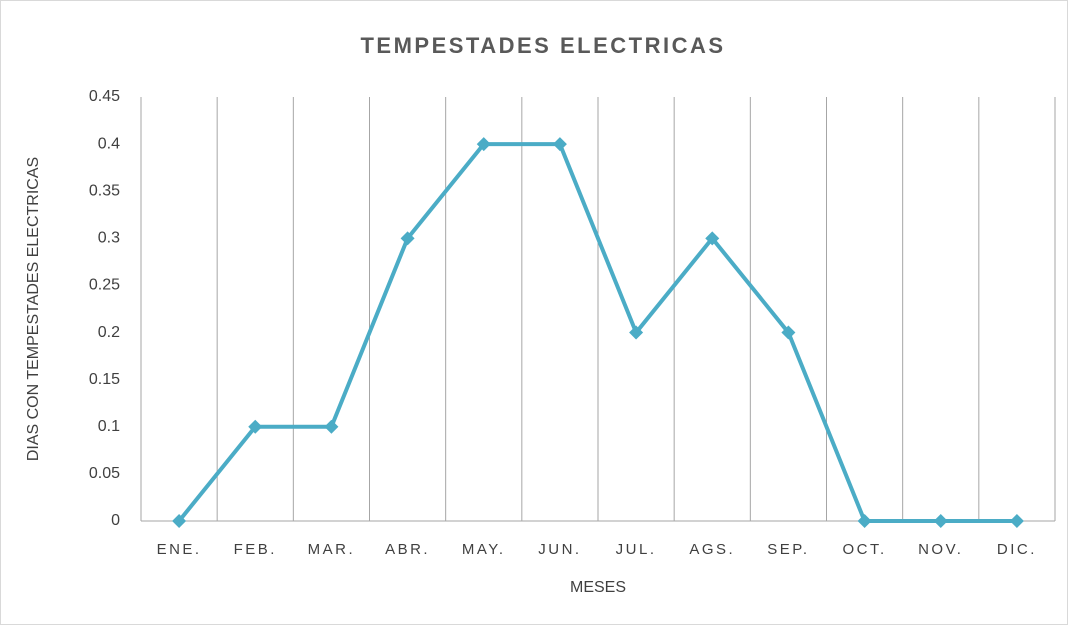  I want to click on x-axis-label: MESES, so click(598, 587).